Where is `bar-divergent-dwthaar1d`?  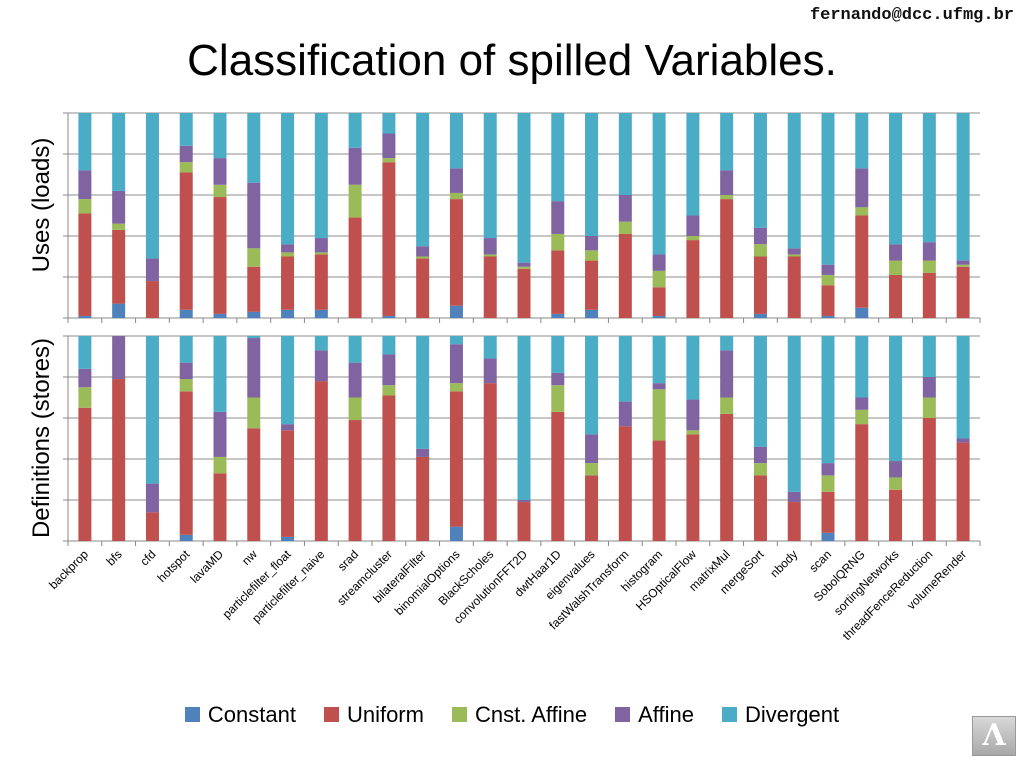
bar-divergent-dwthaar1d is located at coordinates (558, 157).